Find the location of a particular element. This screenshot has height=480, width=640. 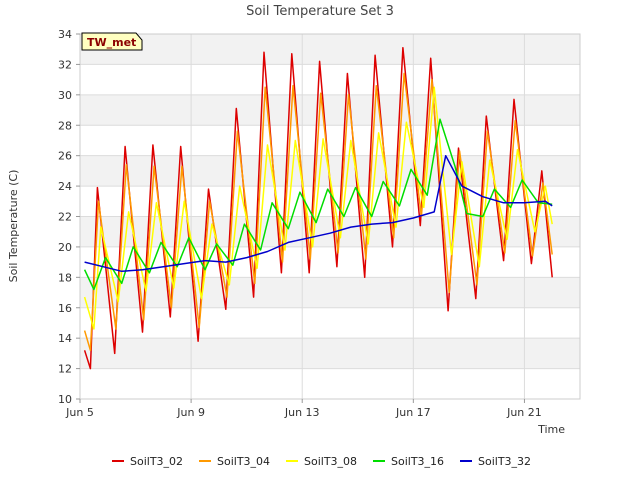

y-tick-label: 26 is located at coordinates (65, 156).